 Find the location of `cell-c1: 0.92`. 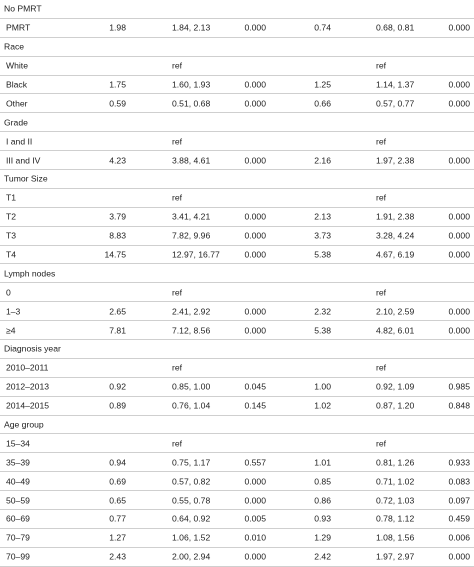

cell-c1: 0.92 is located at coordinates (117, 386).